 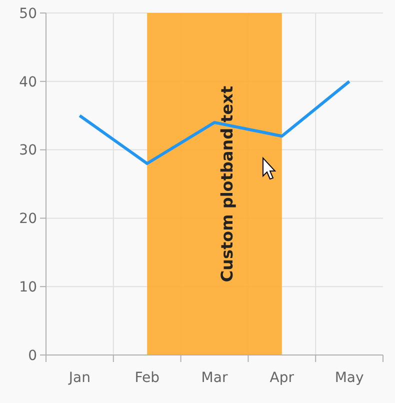 I want to click on x-tick-label: Feb, so click(x=147, y=378).